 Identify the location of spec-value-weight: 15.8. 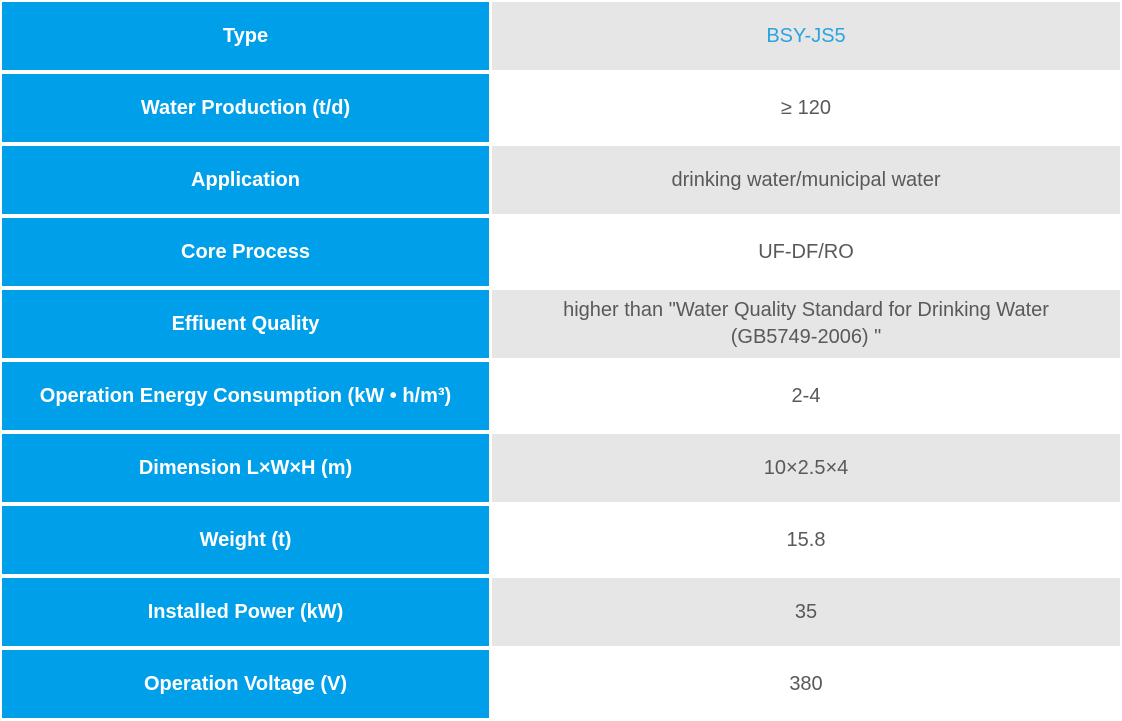
(806, 540).